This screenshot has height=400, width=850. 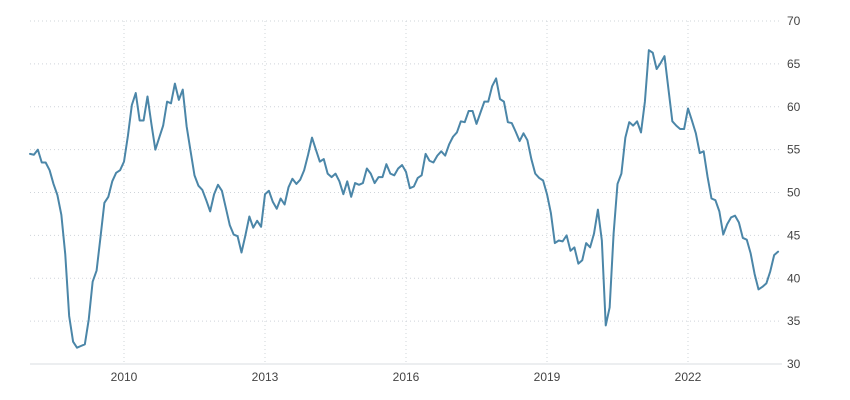 I want to click on y-tick-label: 60, so click(x=794, y=107).